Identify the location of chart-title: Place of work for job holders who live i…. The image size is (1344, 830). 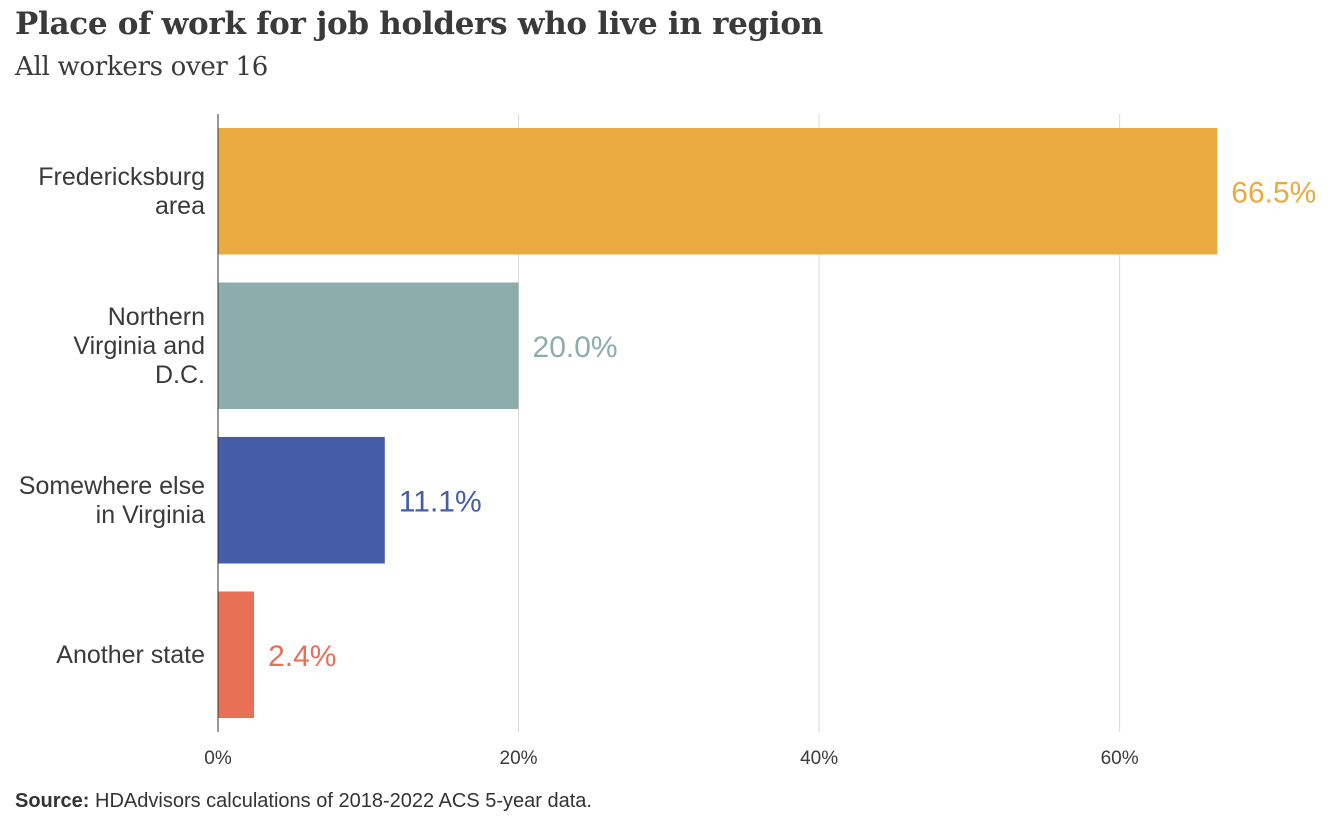
(419, 24).